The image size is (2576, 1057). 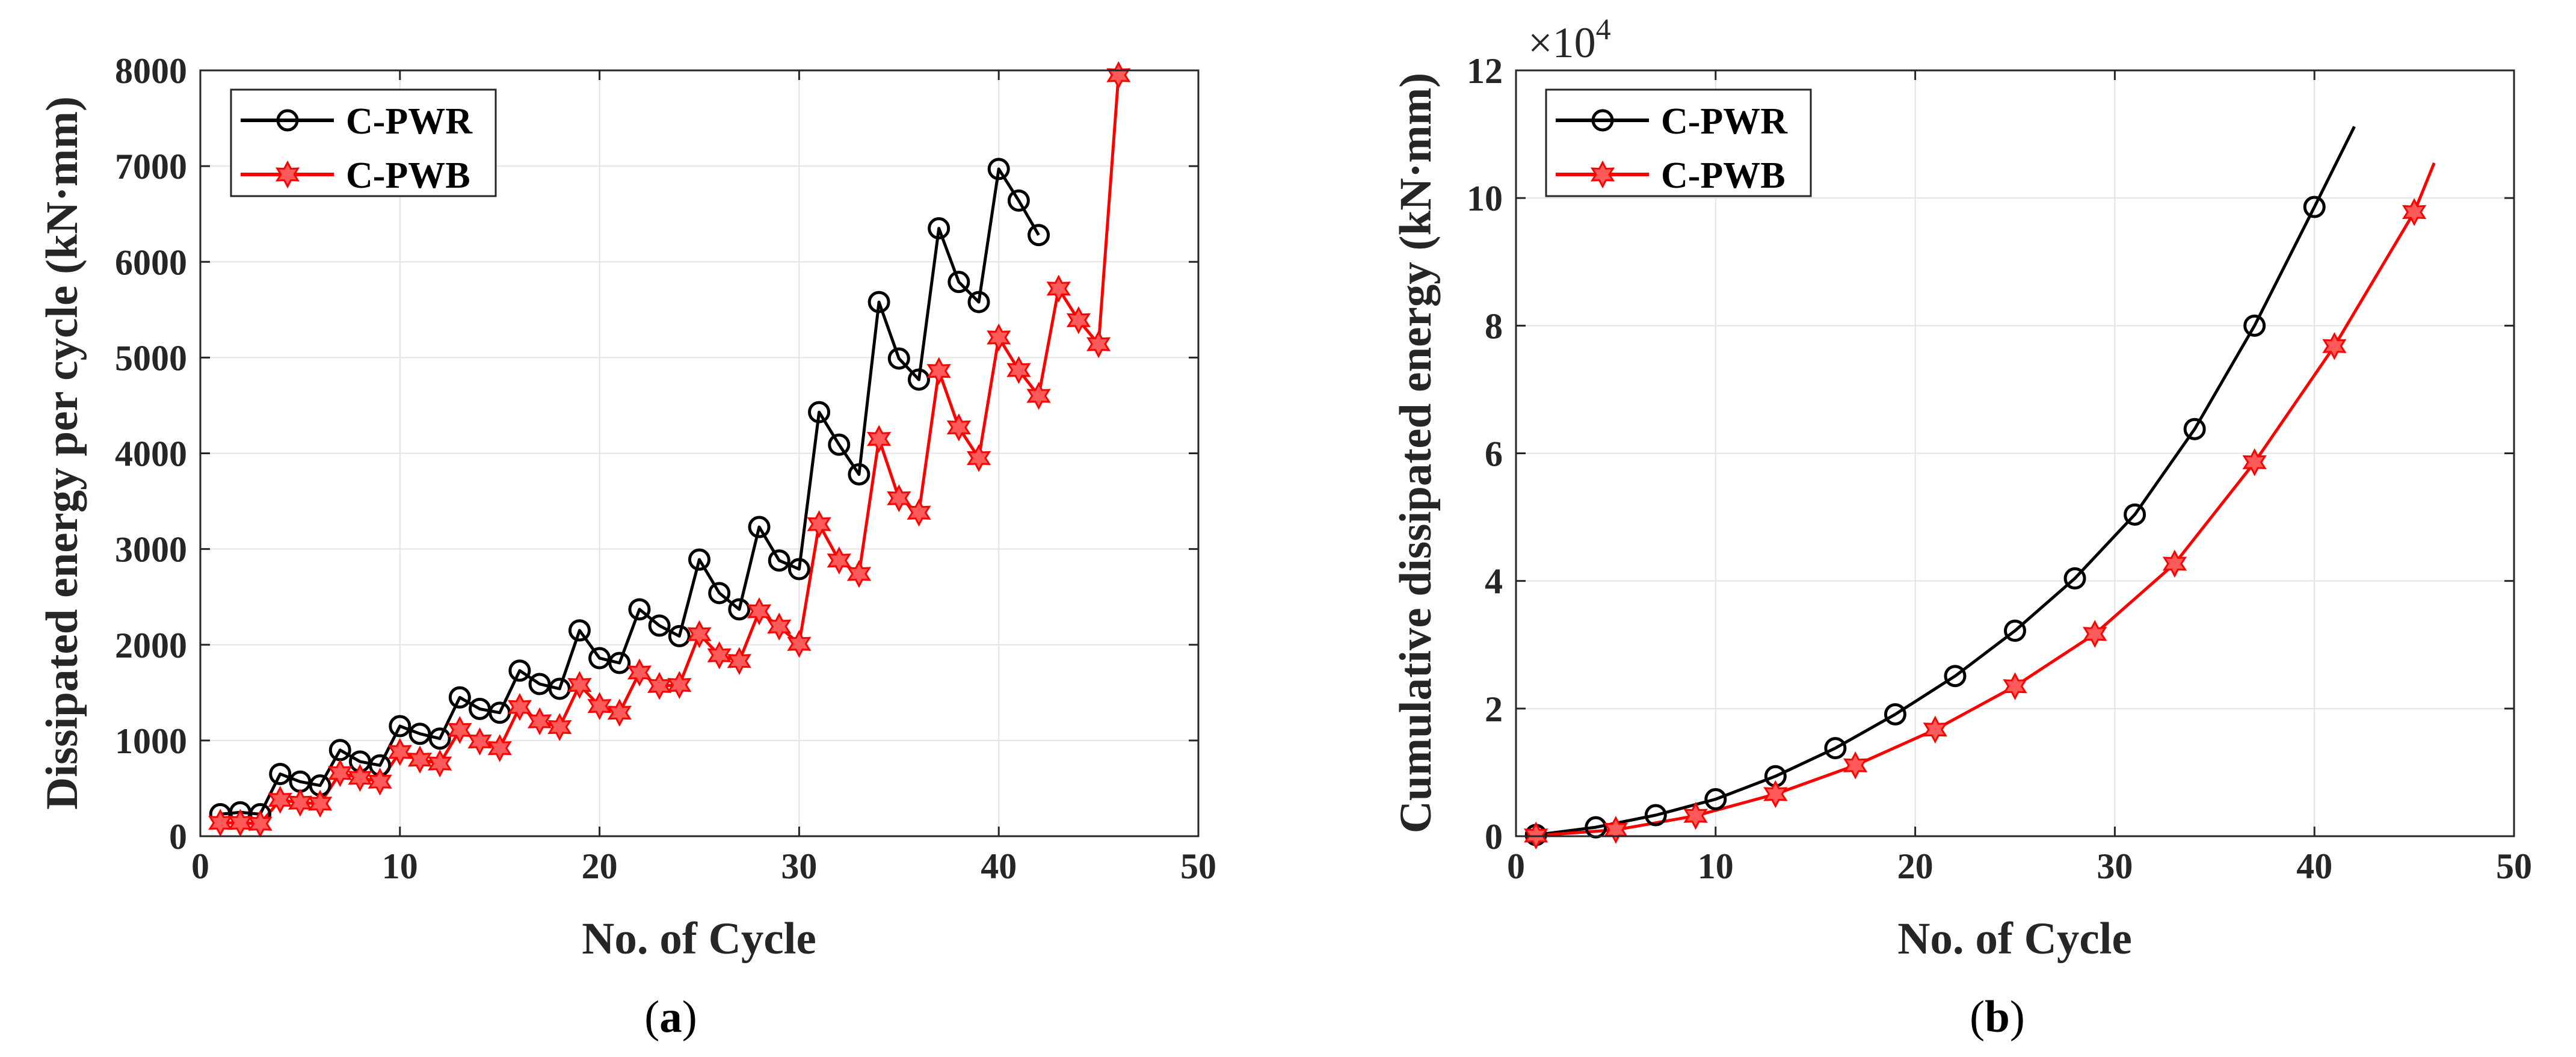 I want to click on x-tick-label: 0, so click(x=200, y=866).